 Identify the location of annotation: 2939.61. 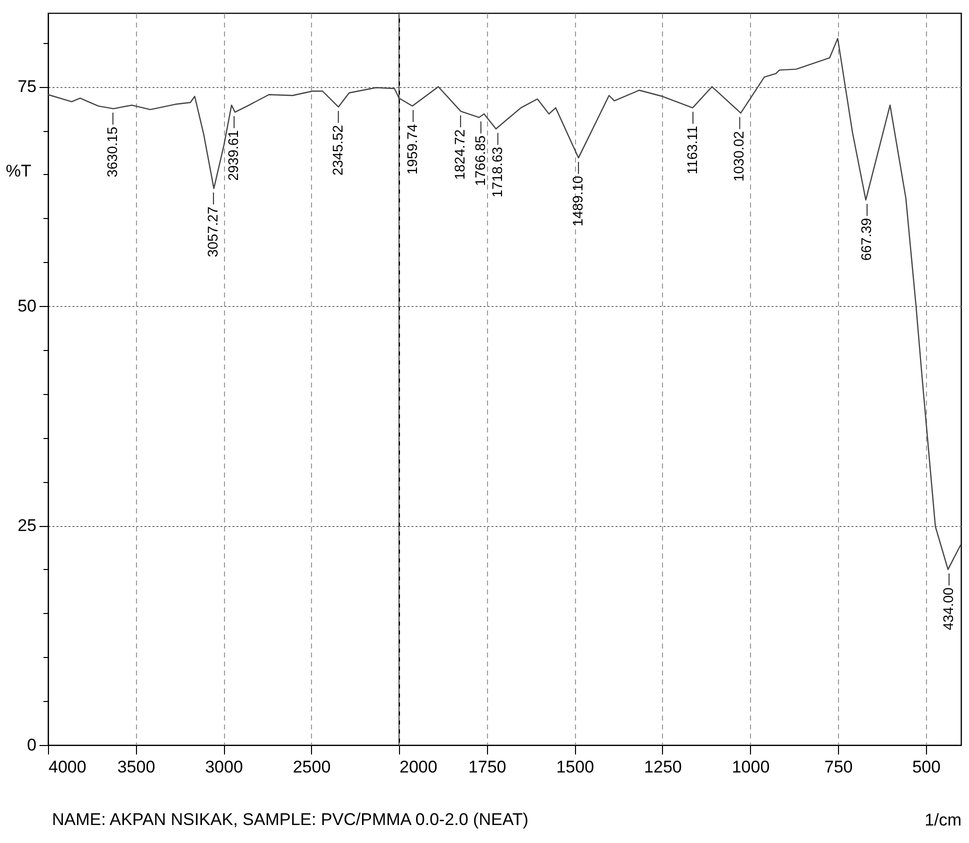
(233, 155).